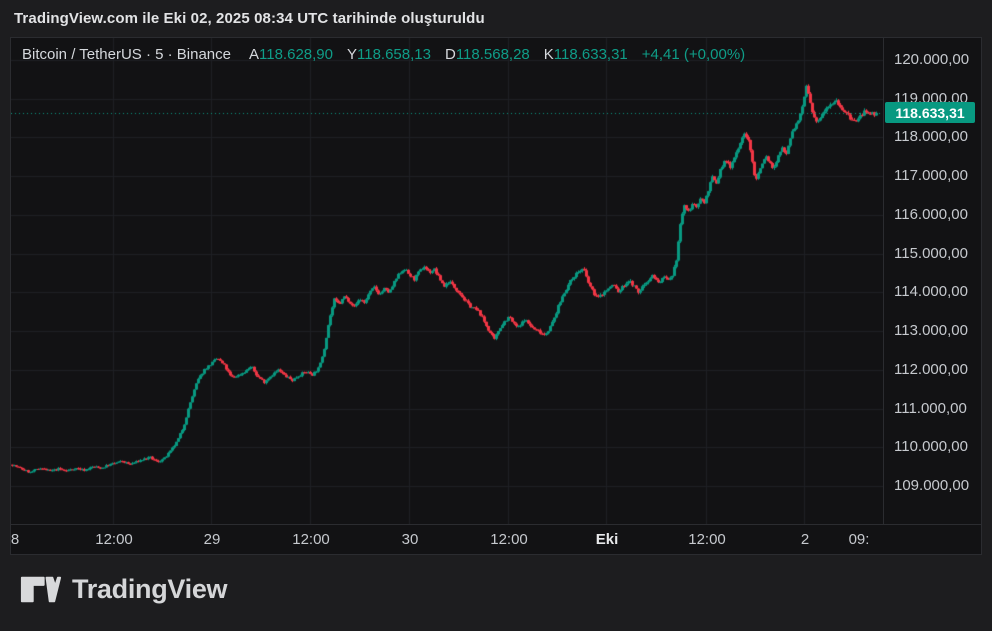  I want to click on ohlc-high: Y118.658,13, so click(389, 54).